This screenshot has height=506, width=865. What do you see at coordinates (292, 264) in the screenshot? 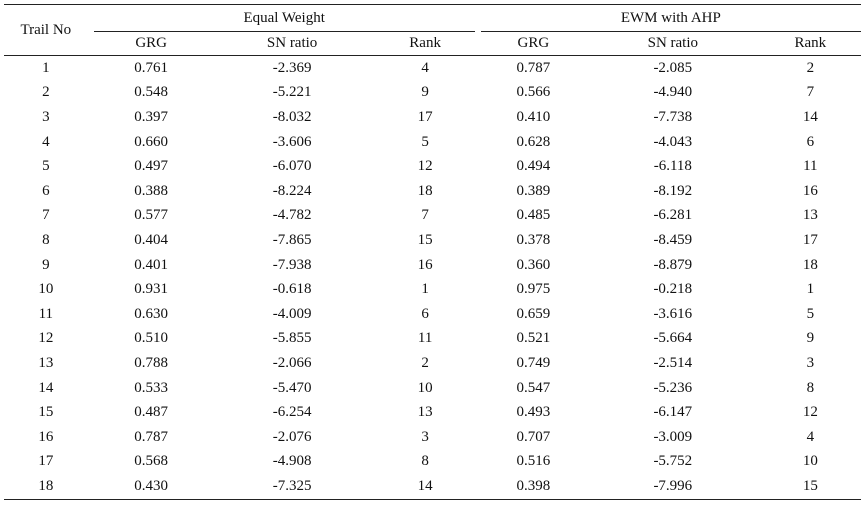
I see `cell-sn-ratio-1: -7.938` at bounding box center [292, 264].